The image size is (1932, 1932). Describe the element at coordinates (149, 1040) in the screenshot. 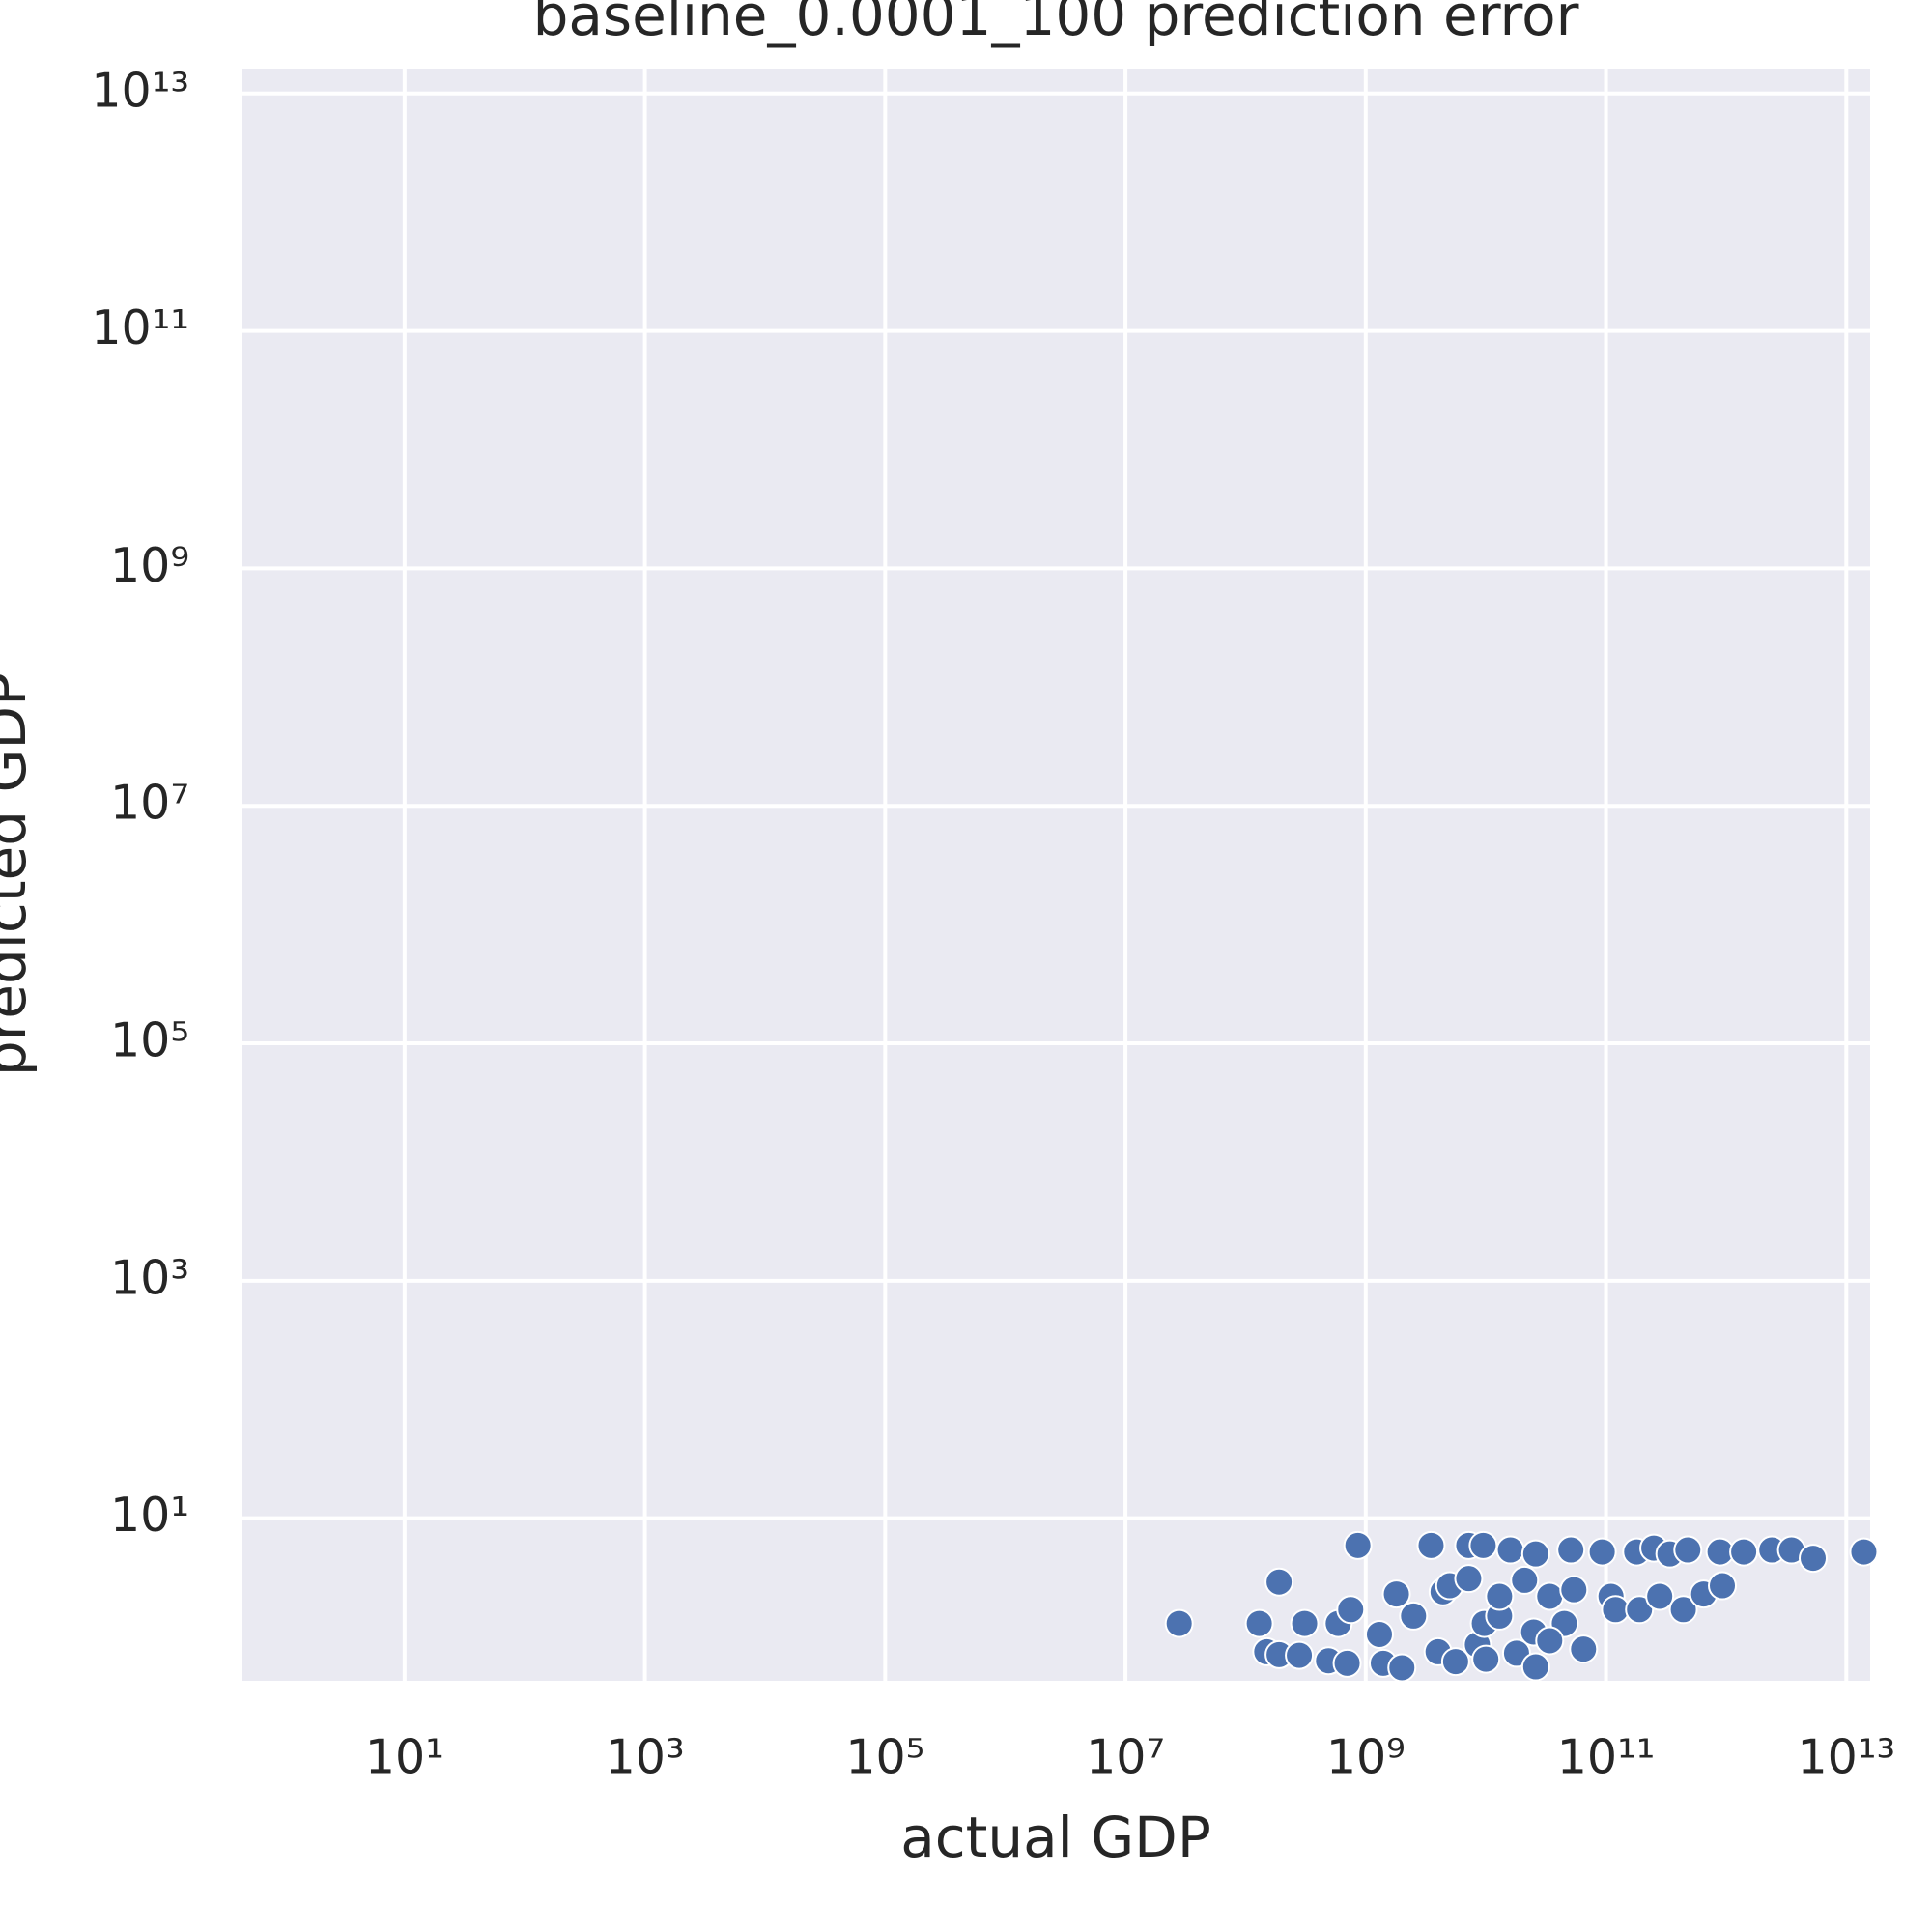

I see `y-tick-label: 10⁵` at that location.